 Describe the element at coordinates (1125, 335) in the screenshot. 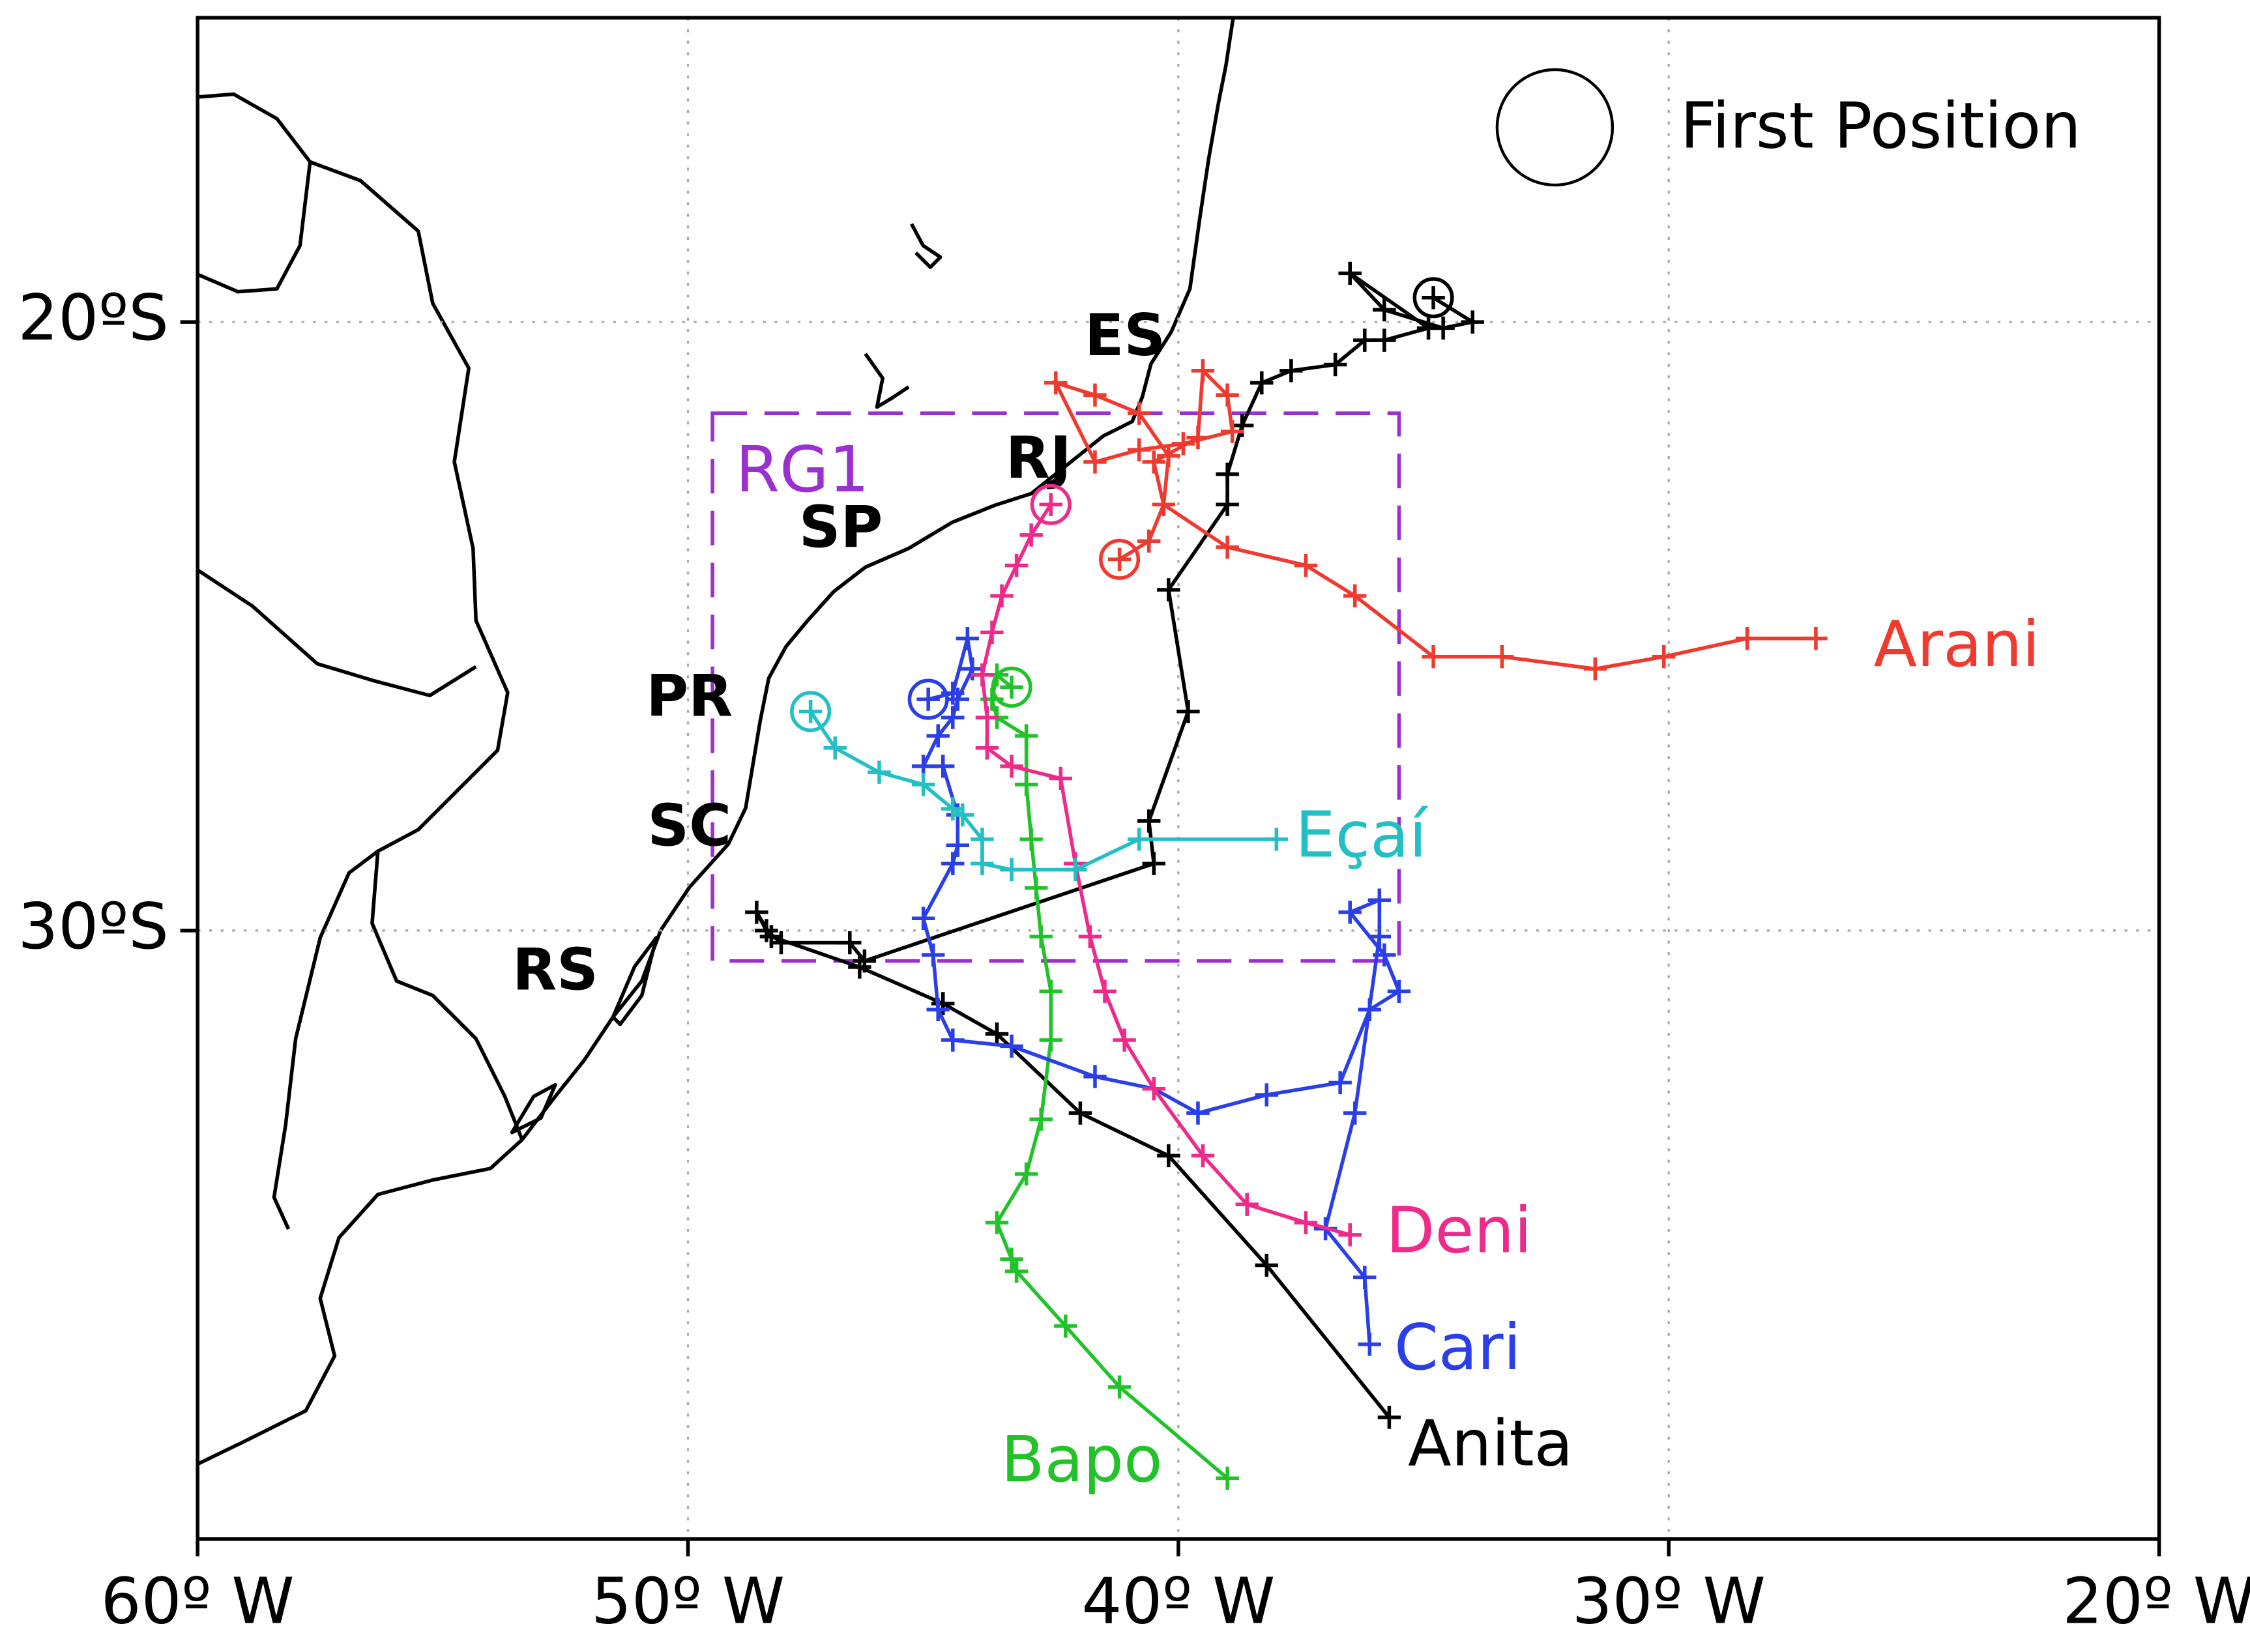

I see `place-label: ES` at that location.